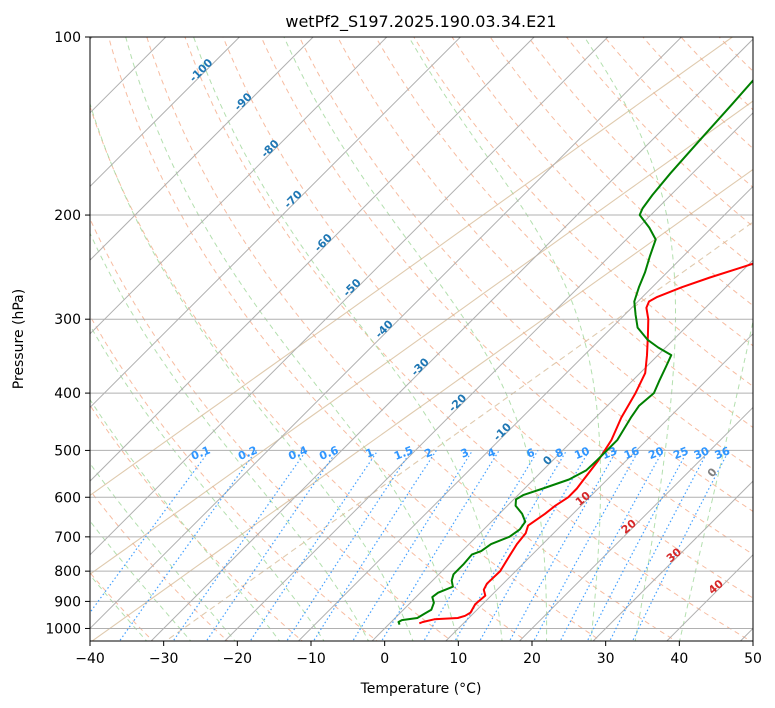  I want to click on mixing-ratio-label: 4, so click(492, 453).